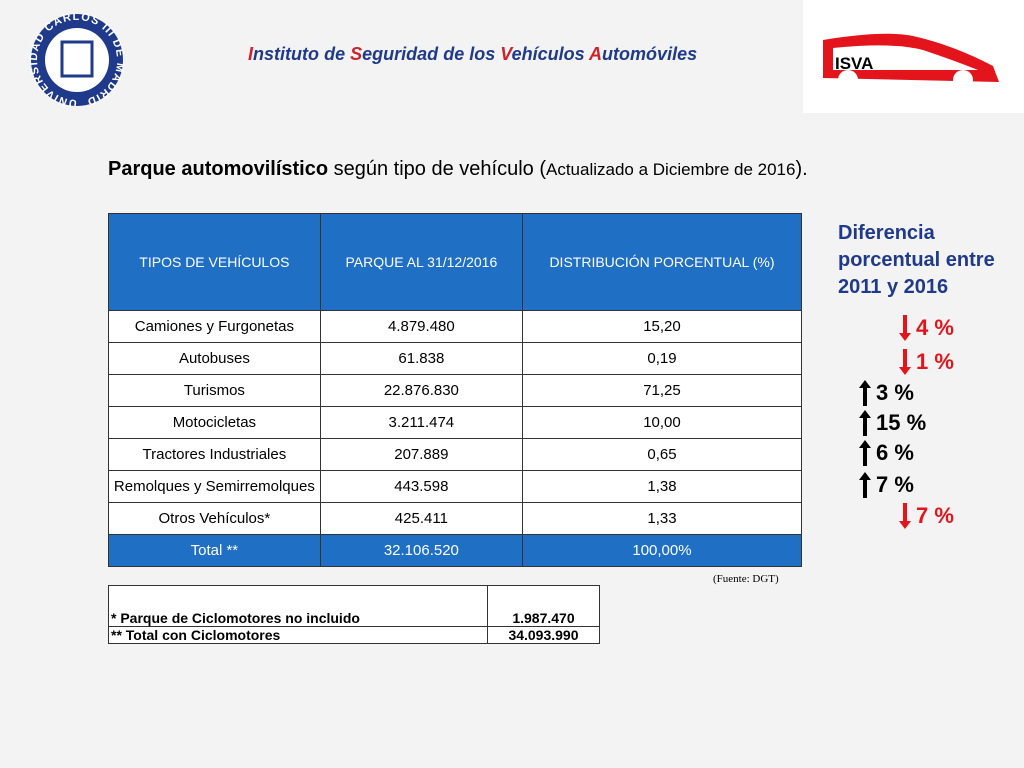 This screenshot has height=768, width=1024. What do you see at coordinates (421, 326) in the screenshot?
I see `cell: 4.879.480` at bounding box center [421, 326].